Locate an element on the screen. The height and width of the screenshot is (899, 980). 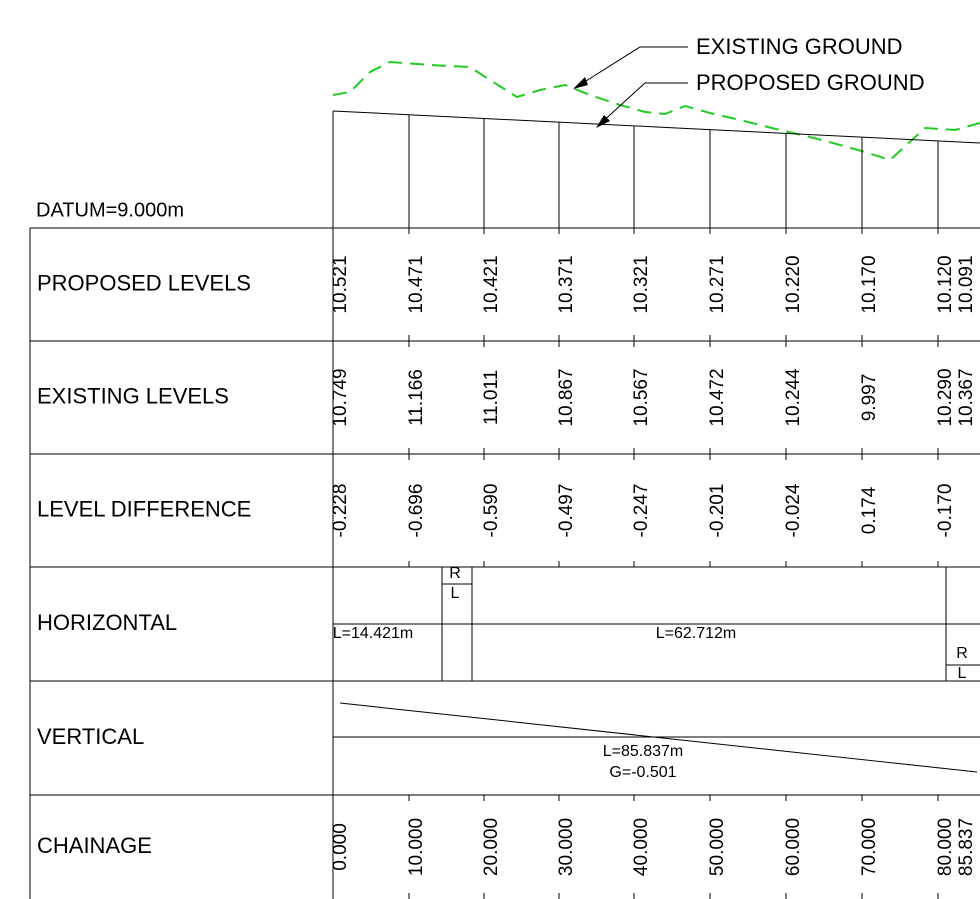
level-value: 0.174 is located at coordinates (869, 510).